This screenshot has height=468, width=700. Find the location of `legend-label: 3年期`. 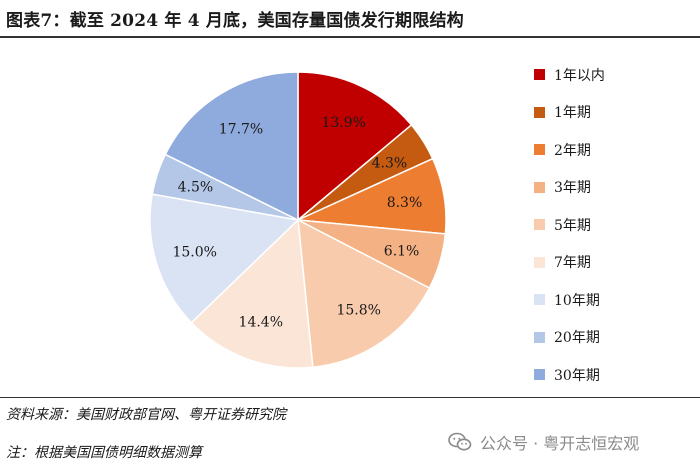

legend-label: 3年期 is located at coordinates (572, 188).